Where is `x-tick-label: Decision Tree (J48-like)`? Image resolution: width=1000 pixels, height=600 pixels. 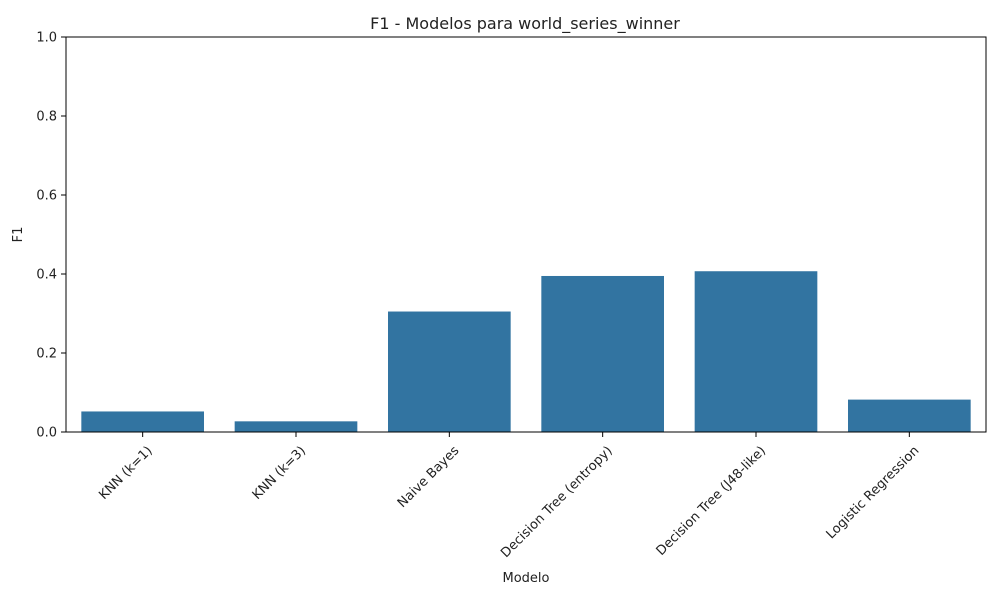 x-tick-label: Decision Tree (J48-like) is located at coordinates (711, 500).